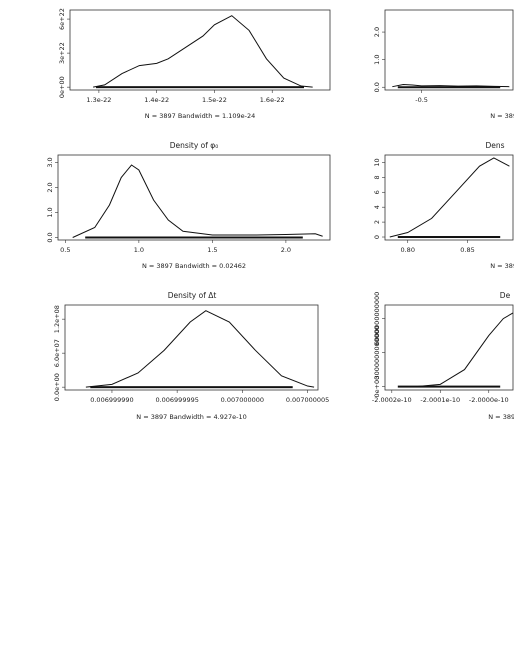 This screenshot has height=665, width=514. Describe the element at coordinates (98, 100) in the screenshot. I see `x-tick-label: 1.3e-22` at that location.